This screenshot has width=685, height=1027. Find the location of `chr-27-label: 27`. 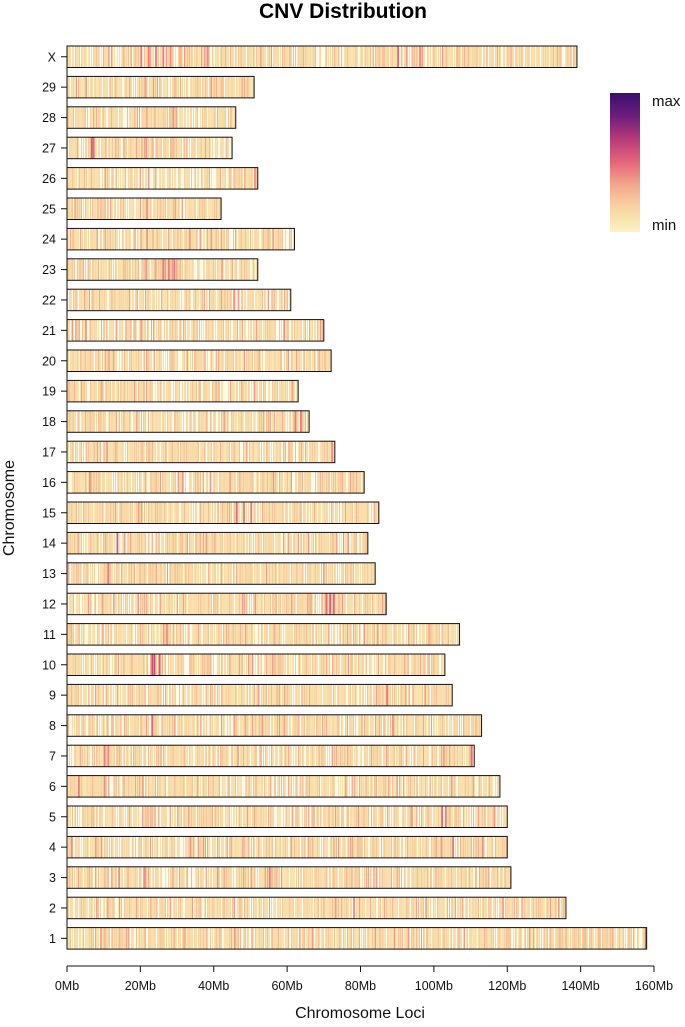

chr-27-label: 27 is located at coordinates (49, 148).